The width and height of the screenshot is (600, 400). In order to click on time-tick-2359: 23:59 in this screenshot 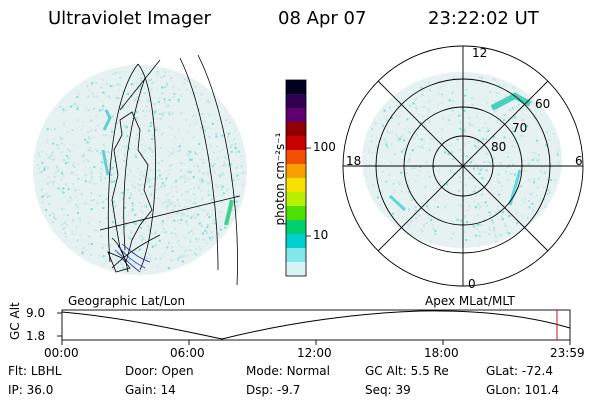, I will do `click(567, 353)`.